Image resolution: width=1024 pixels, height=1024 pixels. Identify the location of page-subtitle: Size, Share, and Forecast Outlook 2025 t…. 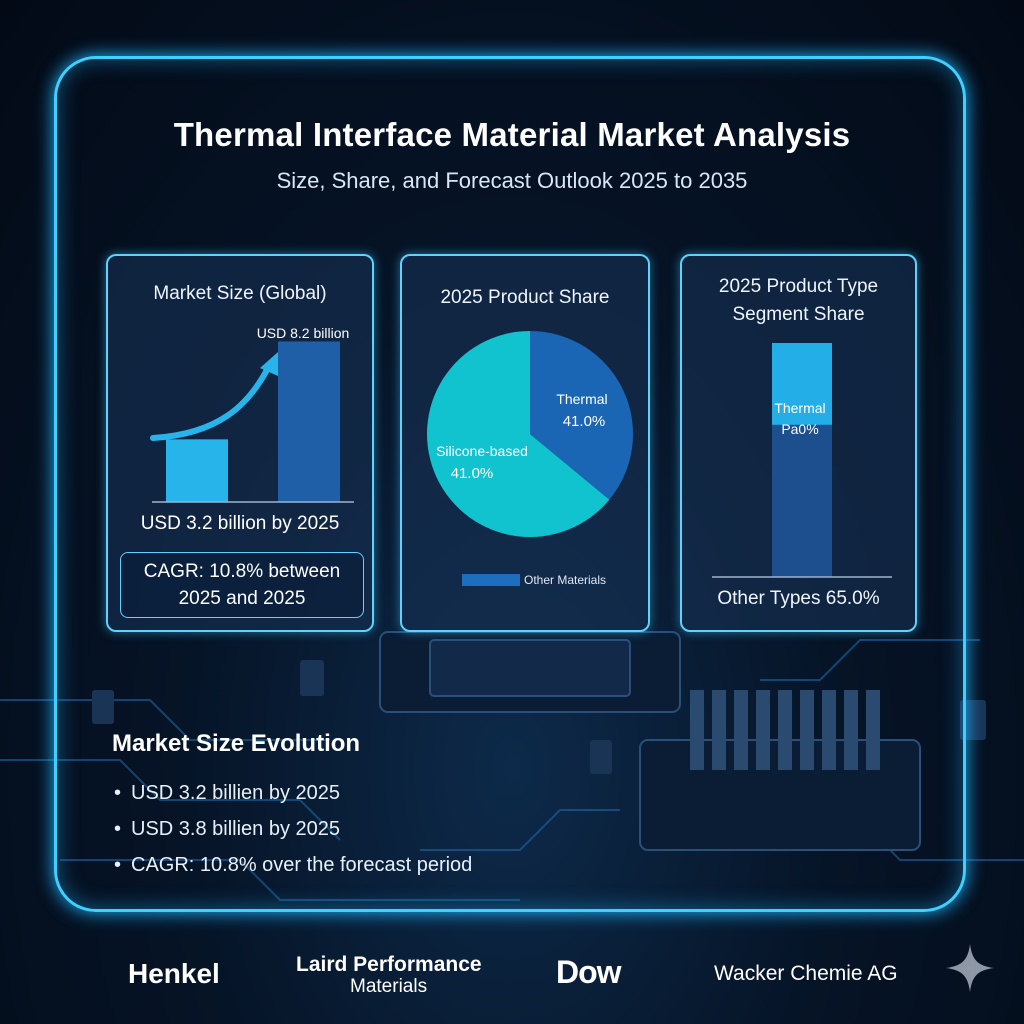
(512, 180).